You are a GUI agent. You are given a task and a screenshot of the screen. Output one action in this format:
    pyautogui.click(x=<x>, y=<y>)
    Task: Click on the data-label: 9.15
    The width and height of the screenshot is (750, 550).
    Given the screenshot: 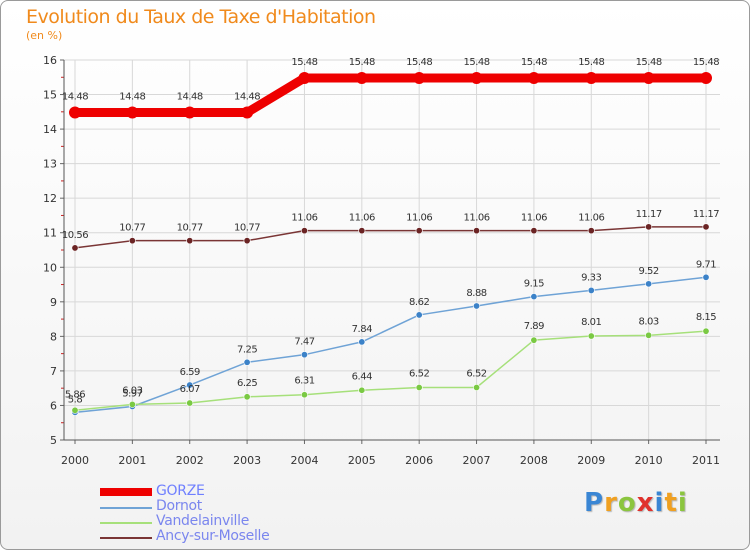 What is the action you would take?
    pyautogui.click(x=534, y=284)
    